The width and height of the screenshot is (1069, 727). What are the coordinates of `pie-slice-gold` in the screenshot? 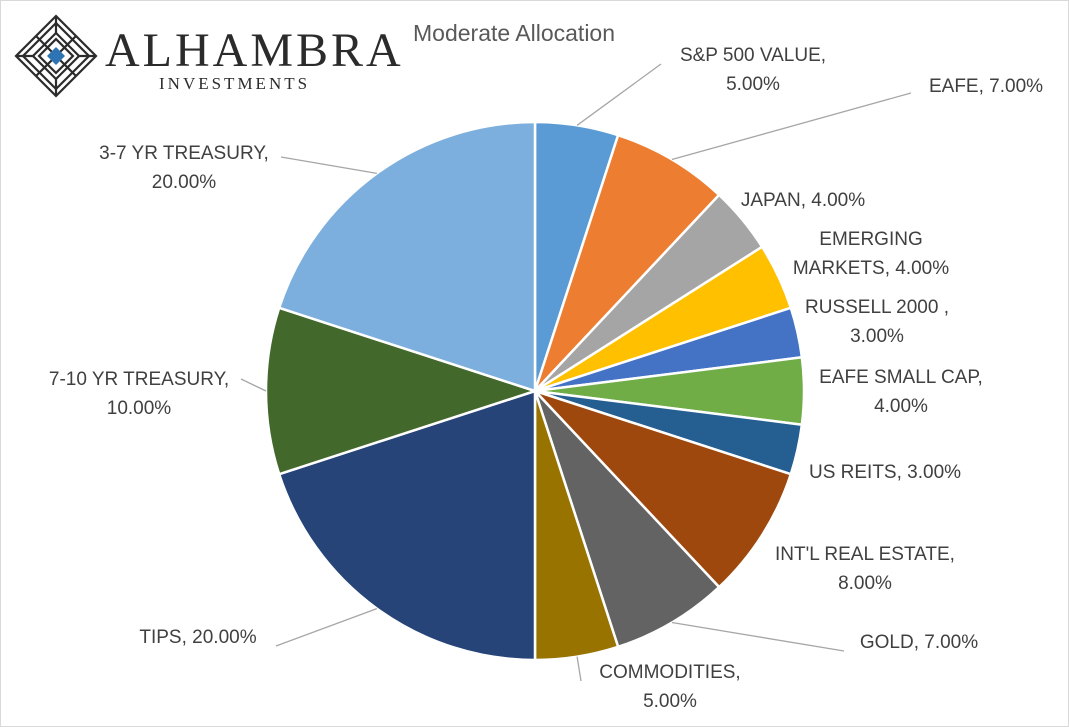 It's located at (627, 519).